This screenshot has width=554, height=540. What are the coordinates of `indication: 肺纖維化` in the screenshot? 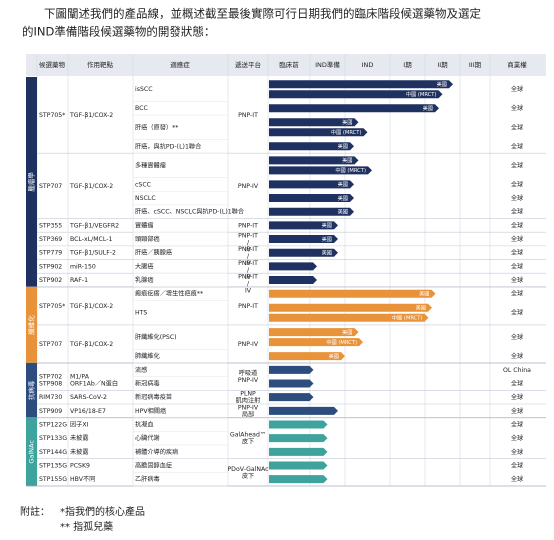 It's located at (147, 356).